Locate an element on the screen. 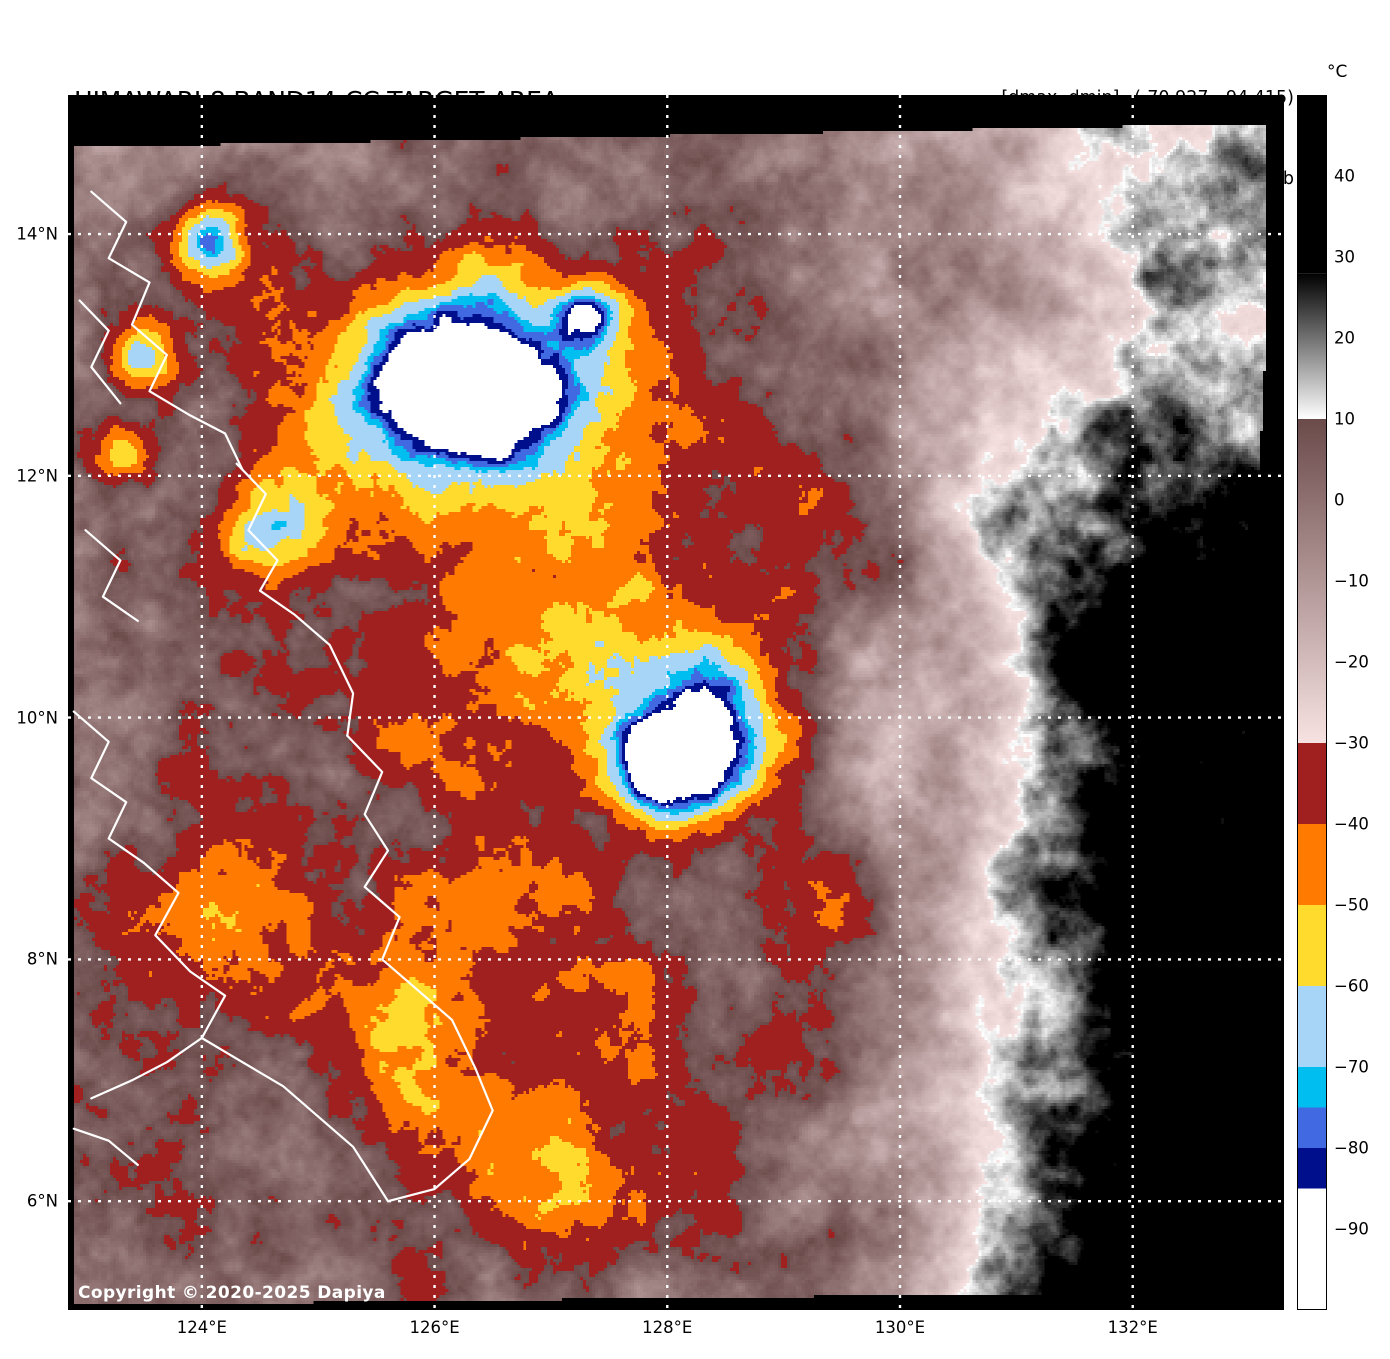 Image resolution: width=1390 pixels, height=1359 pixels. colorbar-band-navy is located at coordinates (1312, 1168).